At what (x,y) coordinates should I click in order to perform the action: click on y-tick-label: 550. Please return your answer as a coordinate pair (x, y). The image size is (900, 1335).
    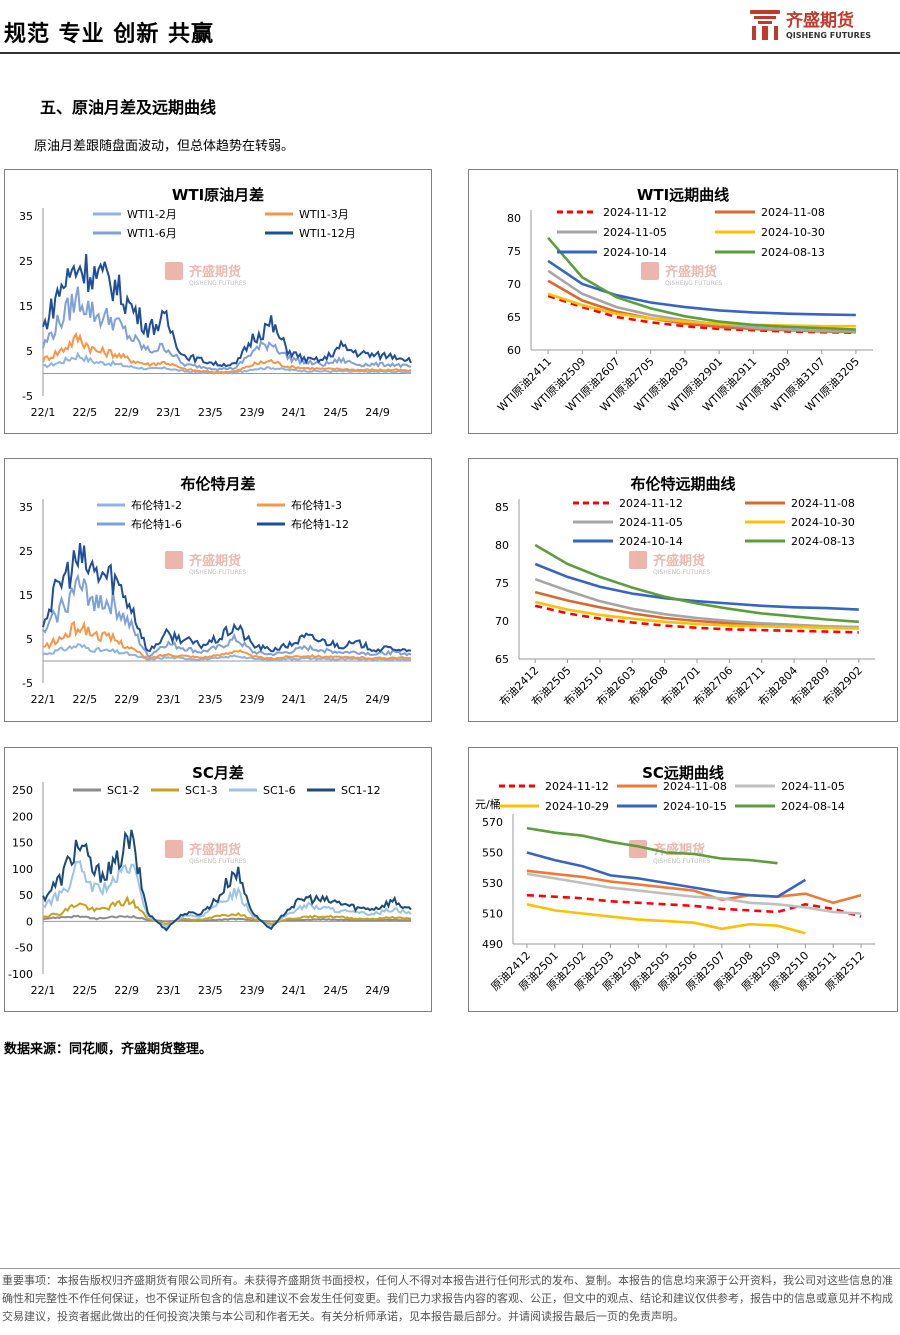
    Looking at the image, I should click on (492, 853).